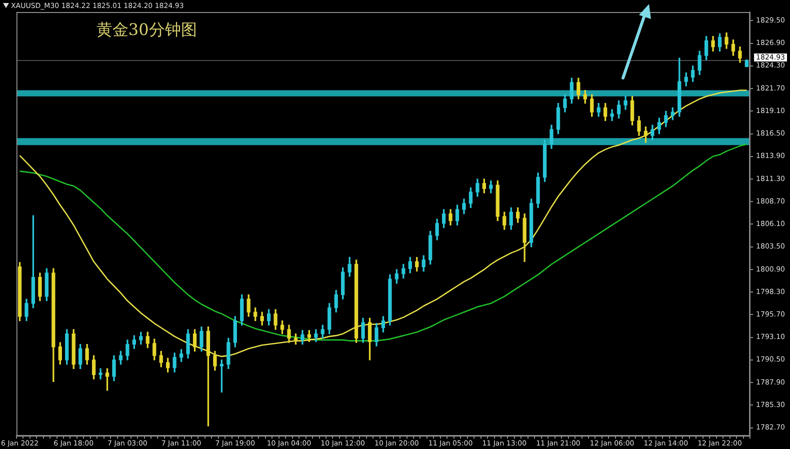 Image resolution: width=790 pixels, height=449 pixels. I want to click on text: 黄金30分钟图, so click(146, 30).